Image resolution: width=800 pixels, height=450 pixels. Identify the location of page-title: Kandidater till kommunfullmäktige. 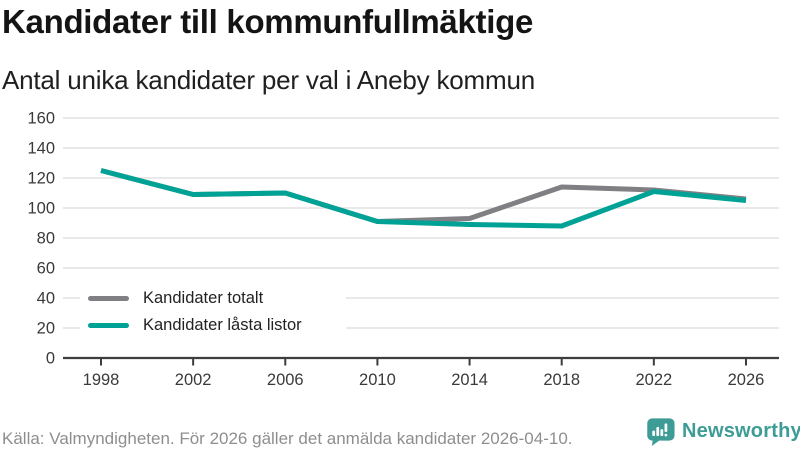
(268, 21).